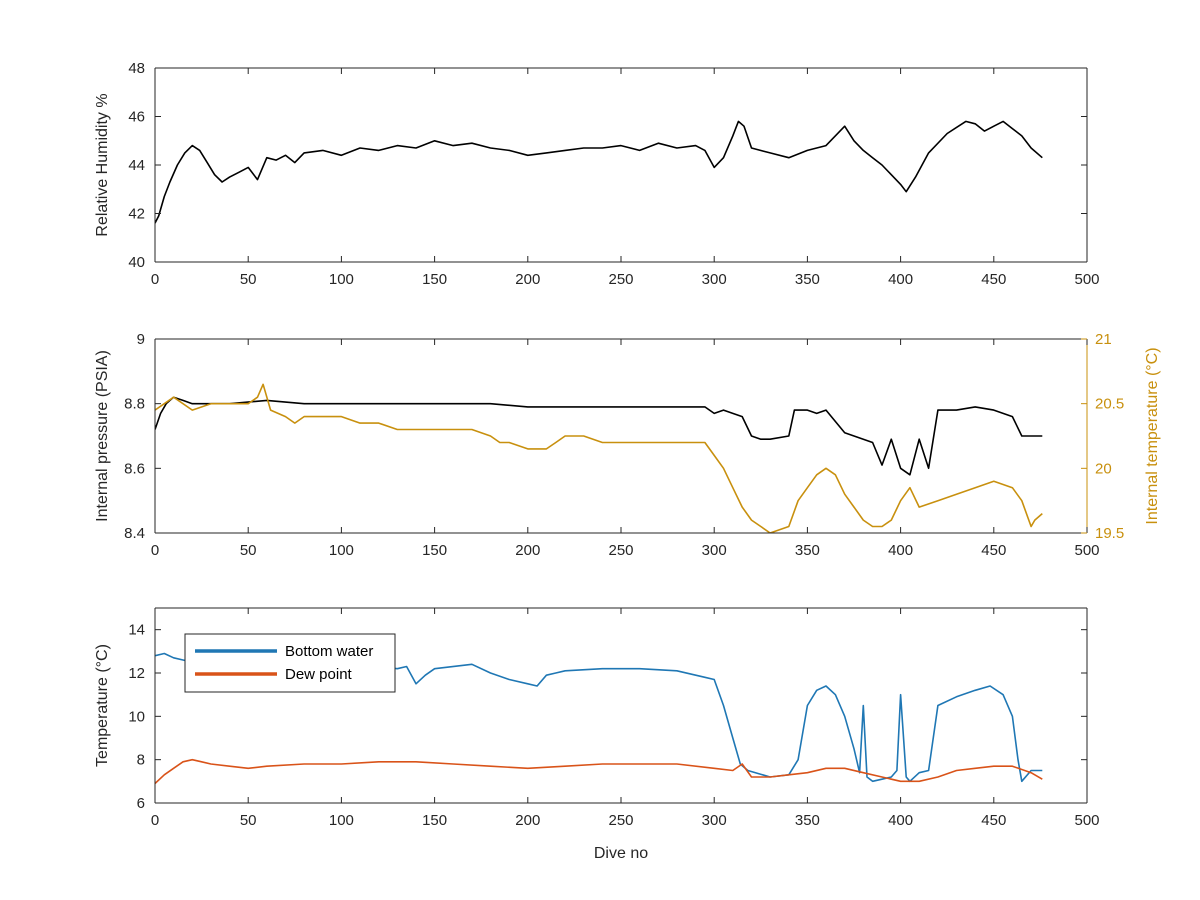  Describe the element at coordinates (136, 117) in the screenshot. I see `y-tick-label: 46` at that location.